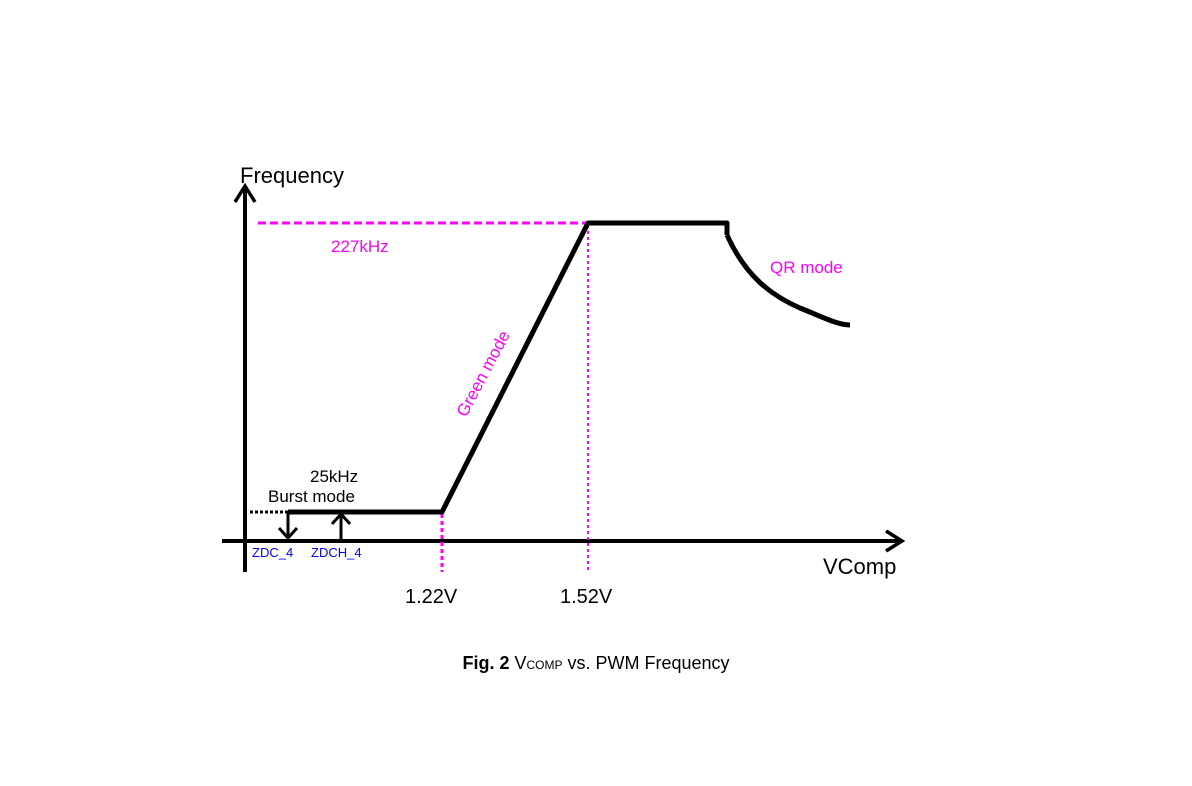  I want to click on caption-subscript: COMP, so click(544, 665).